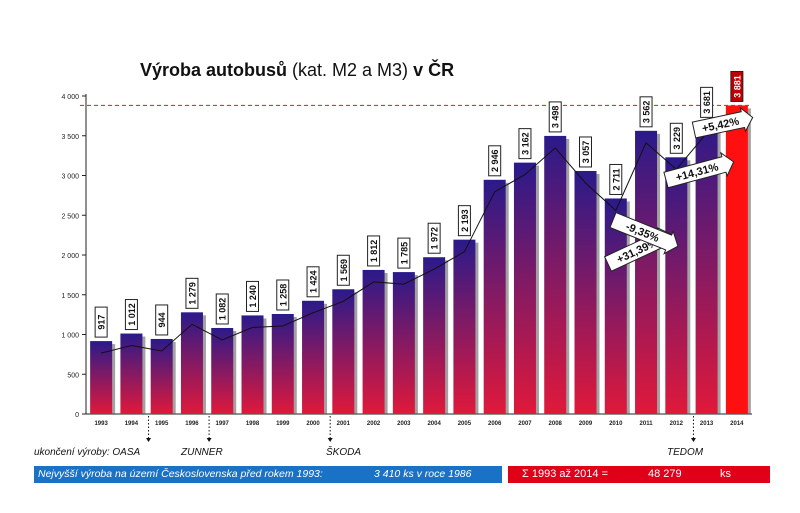  What do you see at coordinates (435, 238) in the screenshot?
I see `data-label-text: 1 972` at bounding box center [435, 238].